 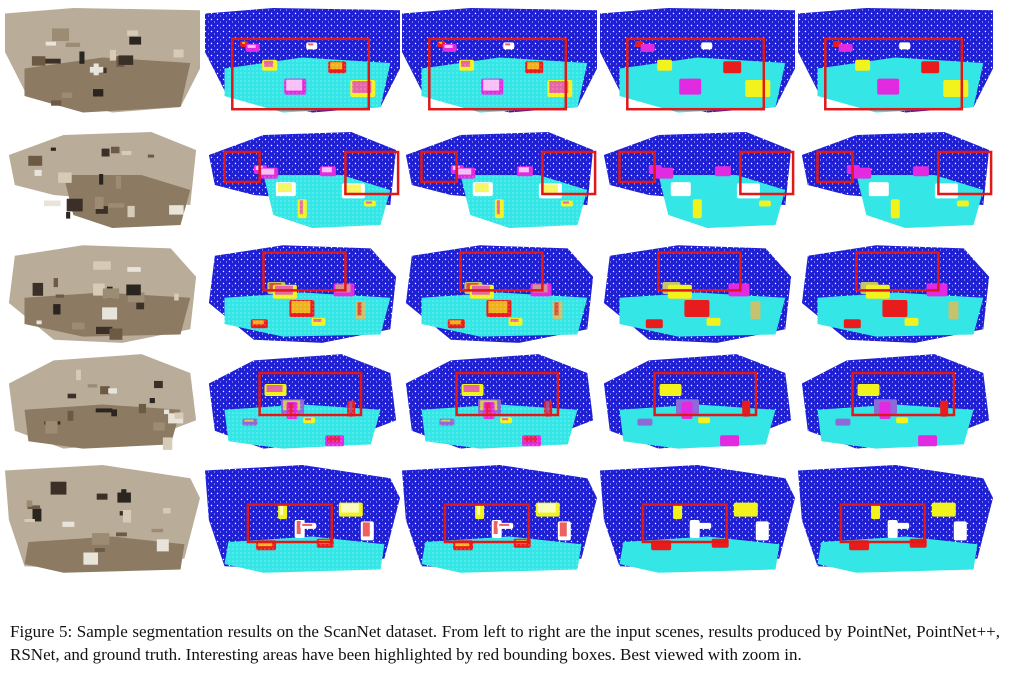 I want to click on floor-segment, so click(x=702, y=85).